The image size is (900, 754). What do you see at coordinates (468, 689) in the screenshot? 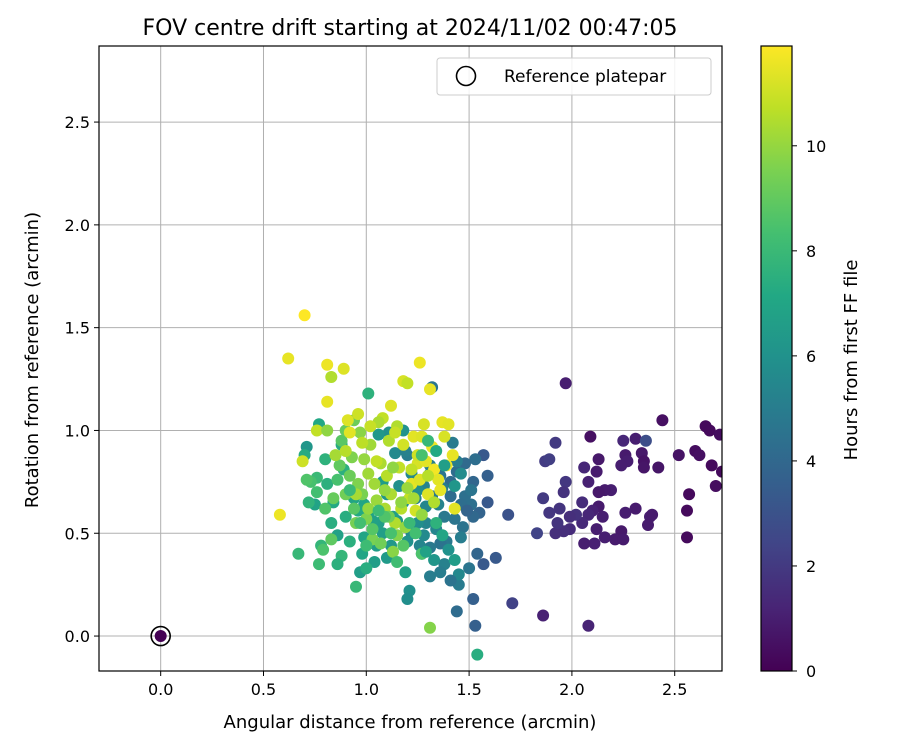
I see `x-tick-label: 1.5` at bounding box center [468, 689].